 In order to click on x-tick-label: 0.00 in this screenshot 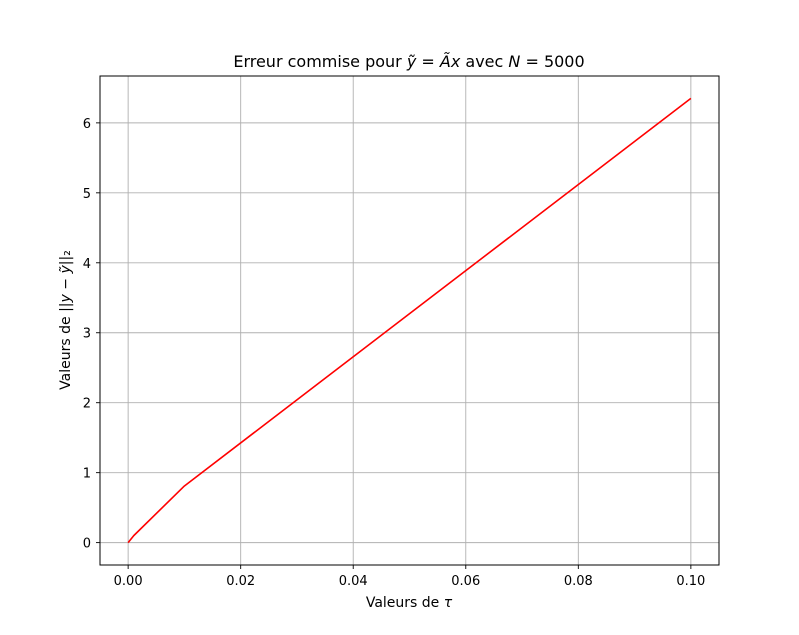, I will do `click(128, 581)`.